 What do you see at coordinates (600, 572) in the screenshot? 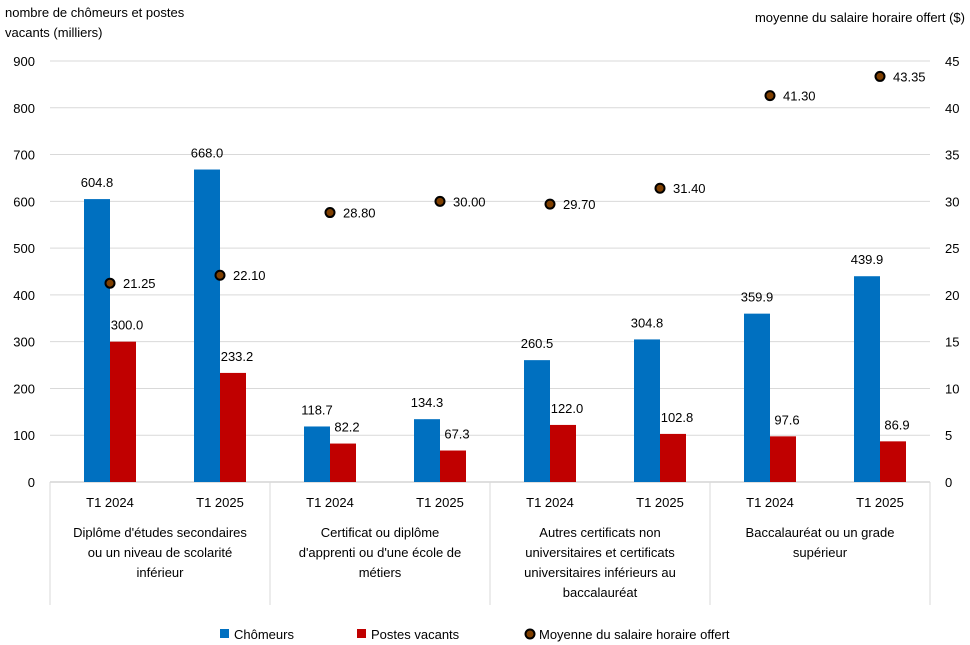
I see `group-label: universitaires inférieurs au` at bounding box center [600, 572].